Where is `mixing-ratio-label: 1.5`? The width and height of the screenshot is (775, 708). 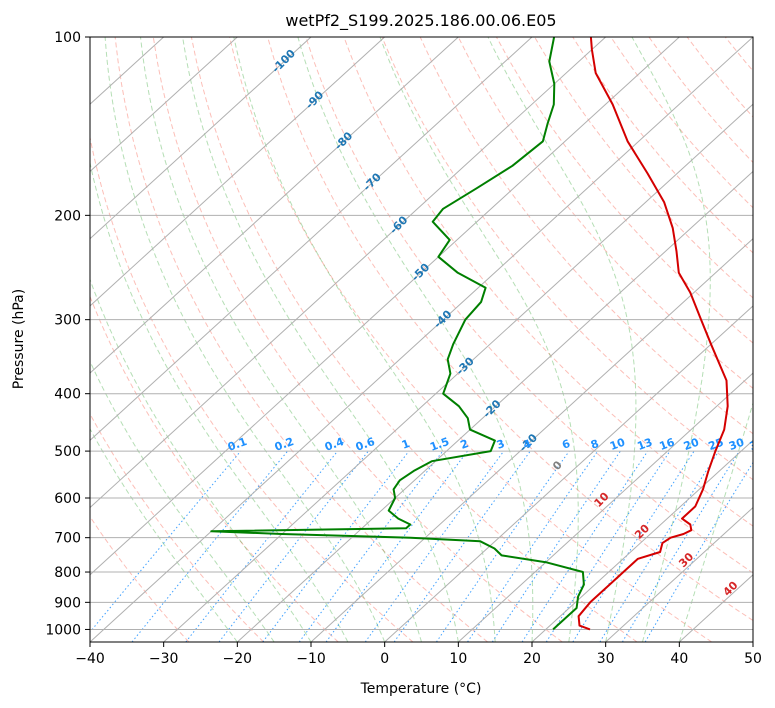 mixing-ratio-label: 1.5 is located at coordinates (439, 444).